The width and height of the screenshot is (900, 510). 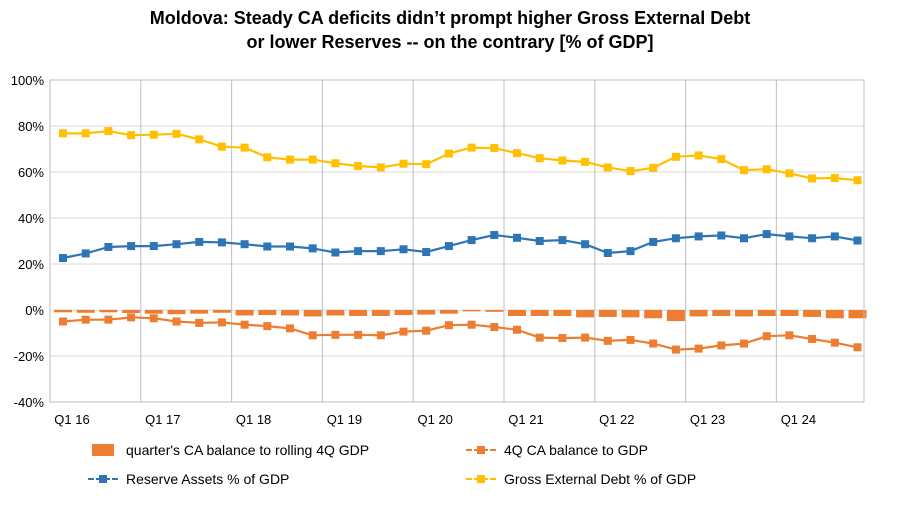 I want to click on y-tick-label: -20%, so click(x=29, y=356).